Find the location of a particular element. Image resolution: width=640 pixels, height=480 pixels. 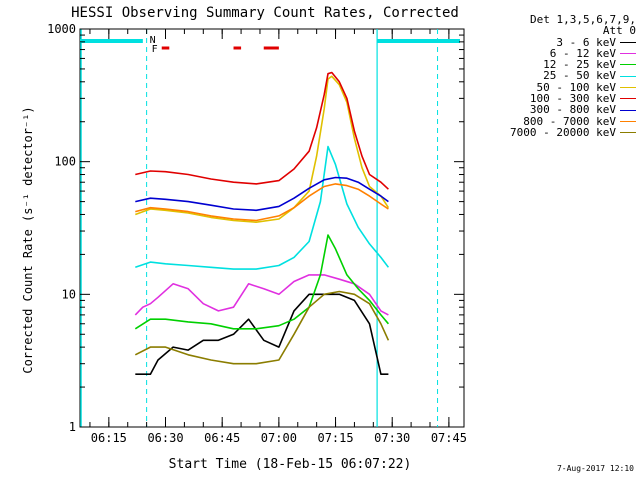

y-axis-label: Corrected Count Rate (s⁻¹ detector⁻¹) is located at coordinates (28, 239).